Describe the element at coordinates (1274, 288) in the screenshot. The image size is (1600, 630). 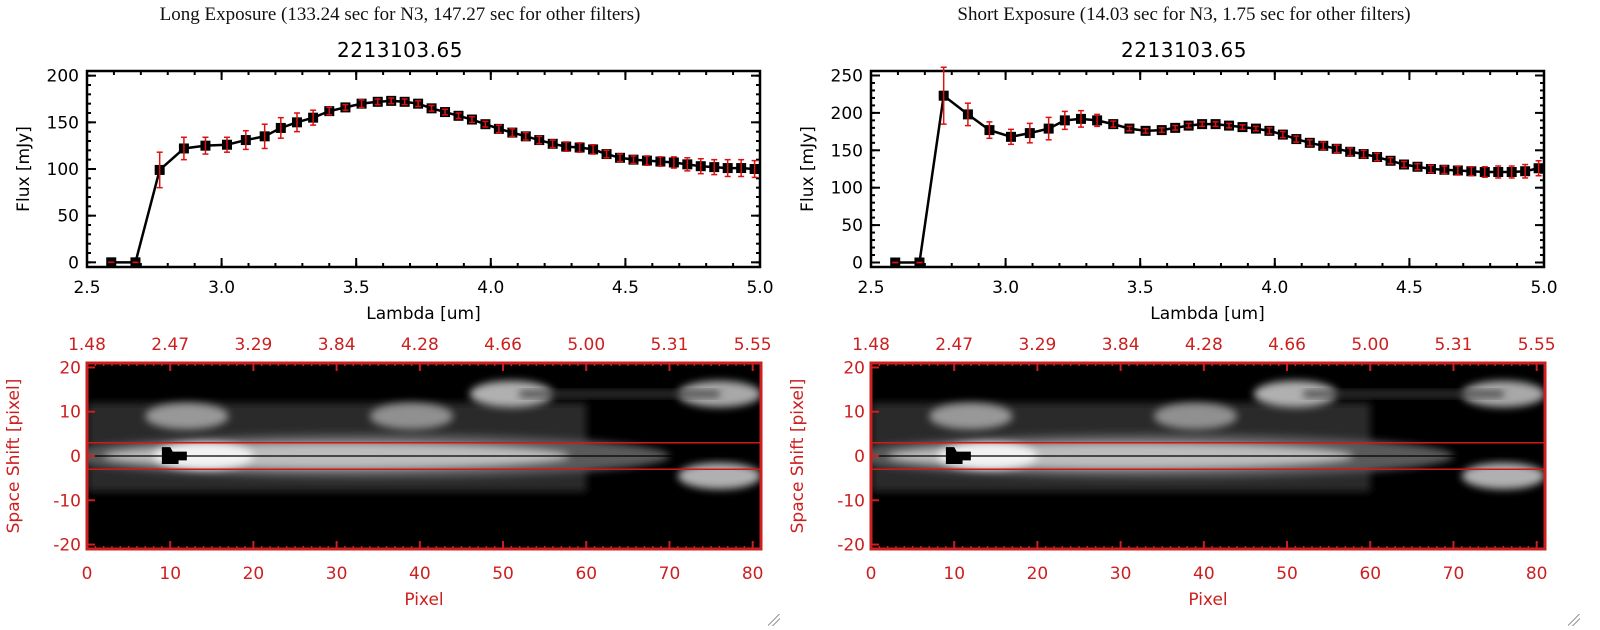
I see `x-tick-label: 4.0` at that location.